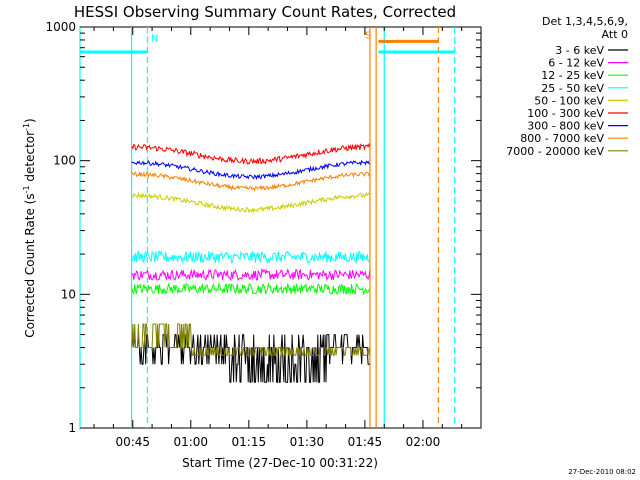 Image resolution: width=640 pixels, height=480 pixels. I want to click on legend-label-6: 300 - 800 keV, so click(565, 126).